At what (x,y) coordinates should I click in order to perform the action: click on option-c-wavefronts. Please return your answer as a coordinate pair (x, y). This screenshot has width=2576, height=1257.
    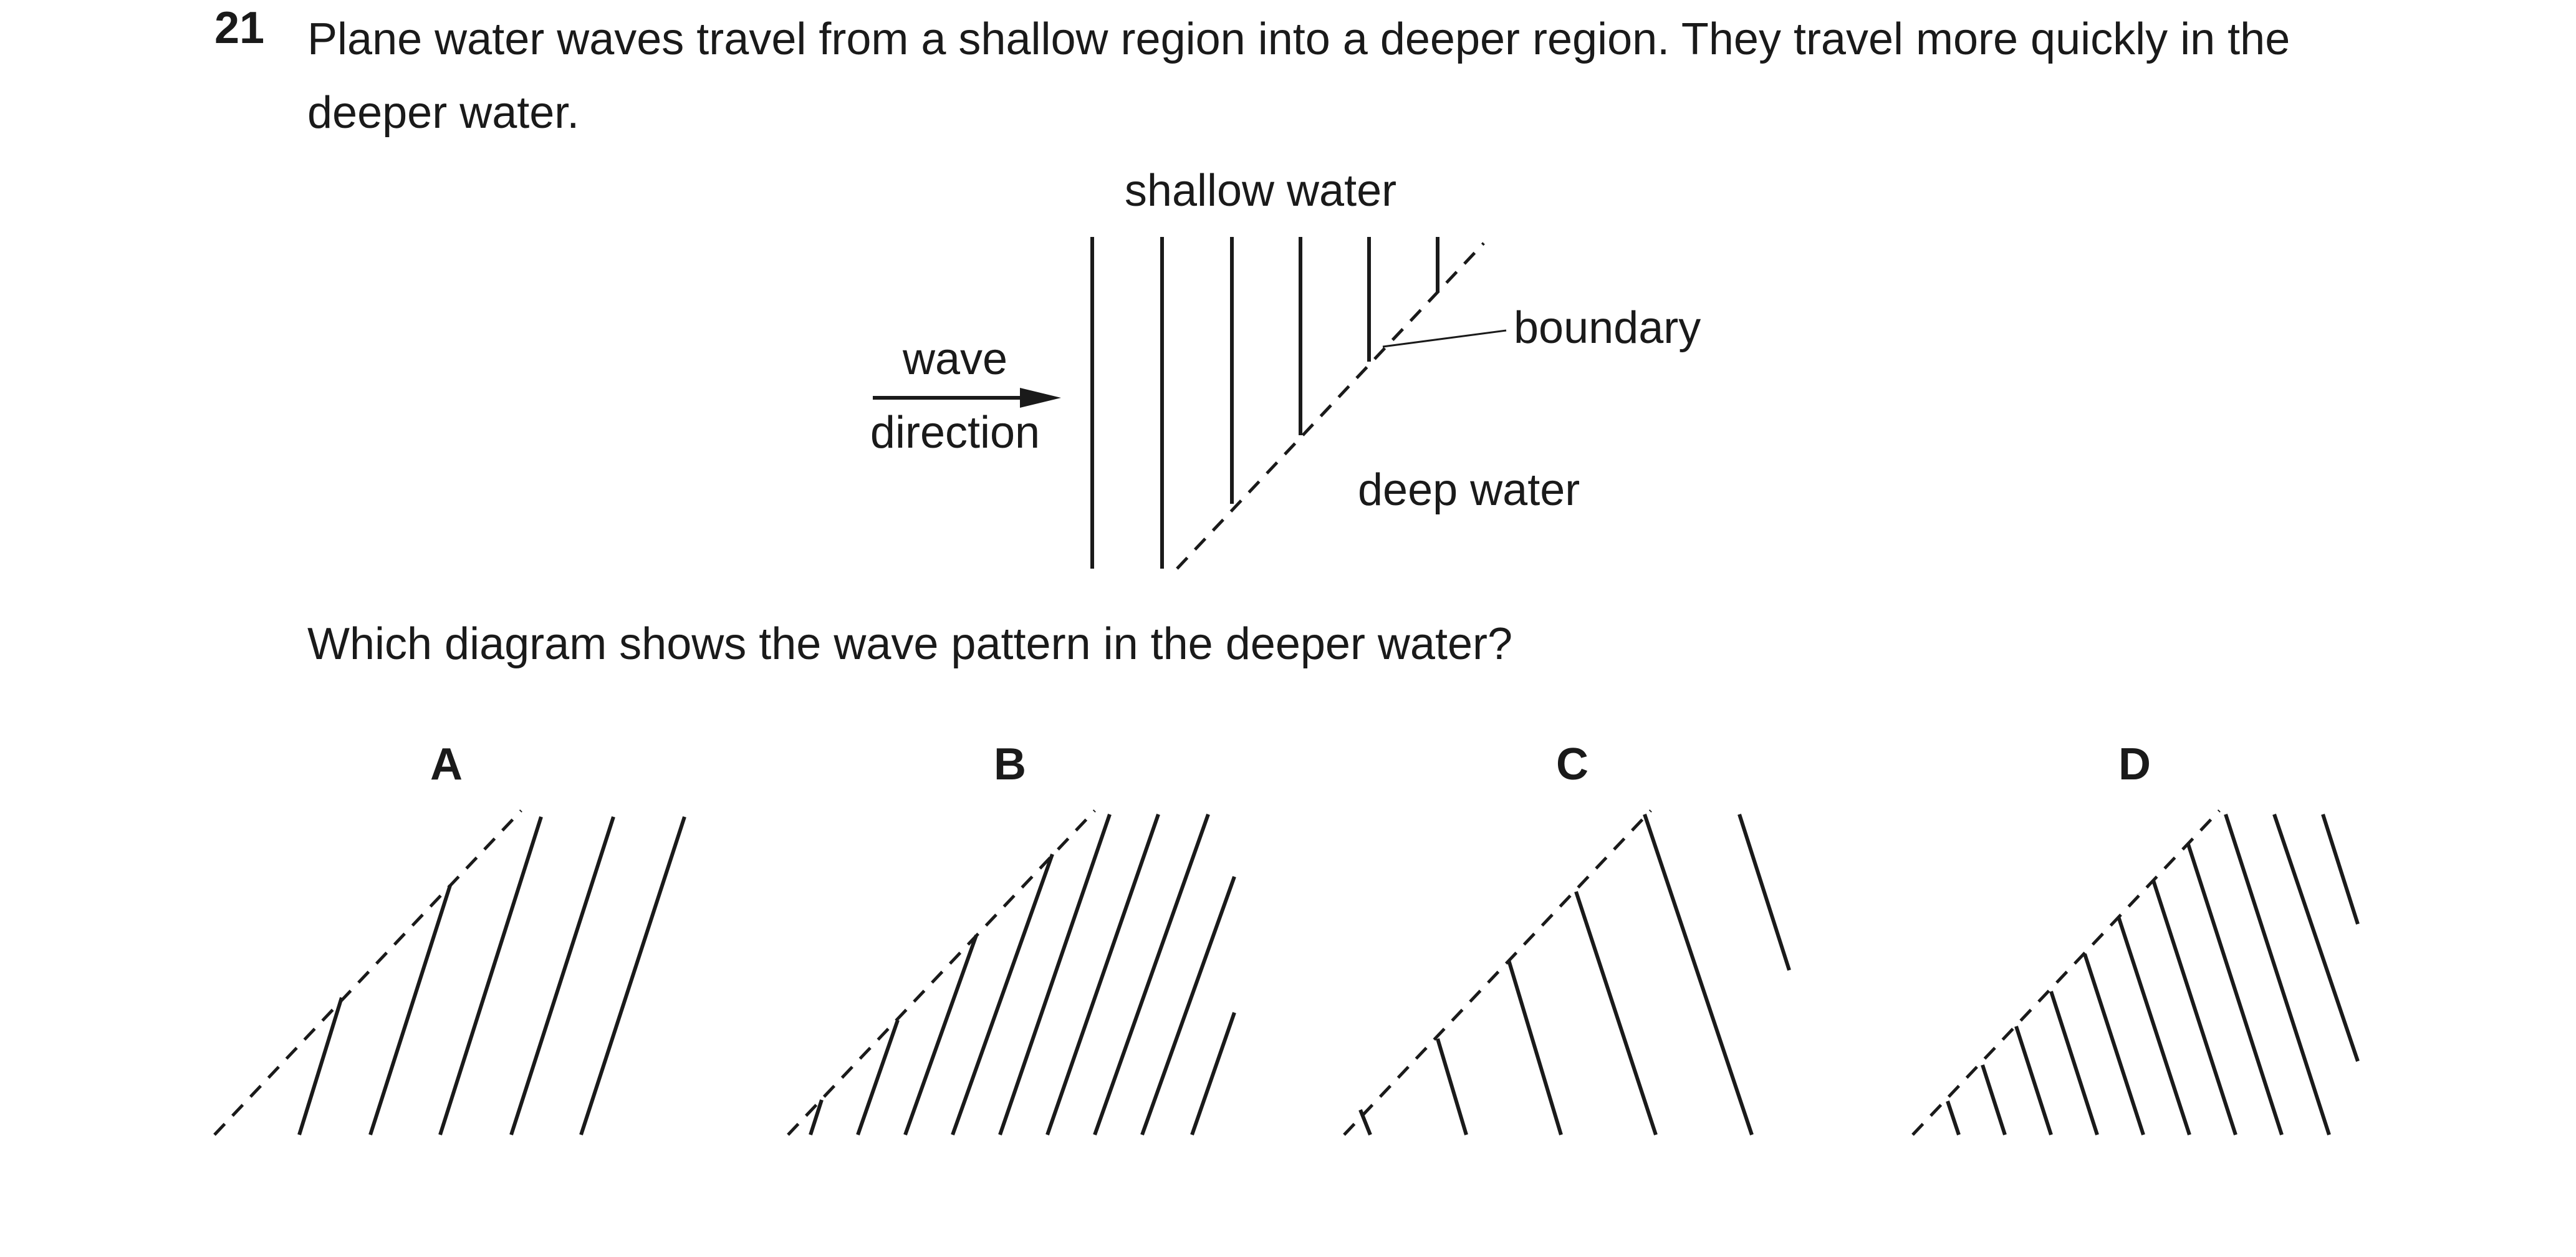
    Looking at the image, I should click on (1574, 975).